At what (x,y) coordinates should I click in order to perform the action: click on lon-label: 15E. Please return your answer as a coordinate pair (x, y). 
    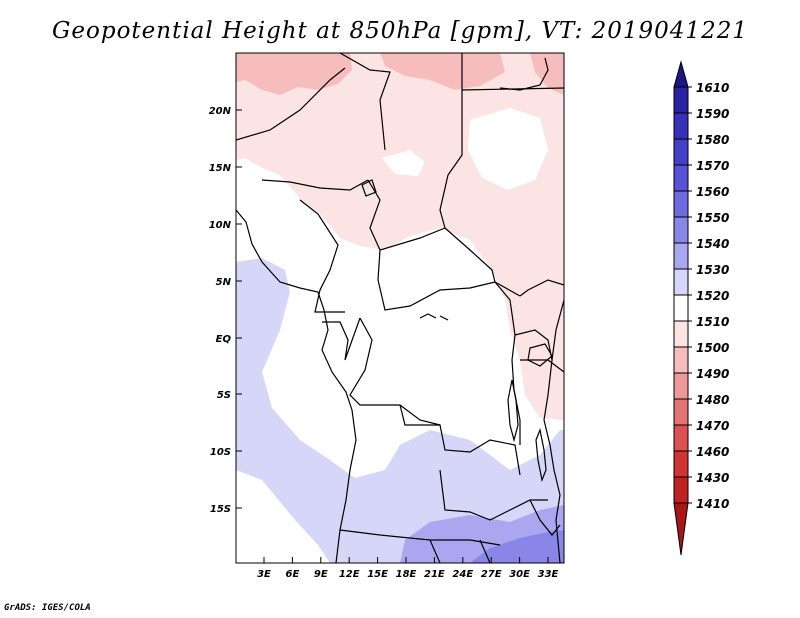
    Looking at the image, I should click on (377, 574).